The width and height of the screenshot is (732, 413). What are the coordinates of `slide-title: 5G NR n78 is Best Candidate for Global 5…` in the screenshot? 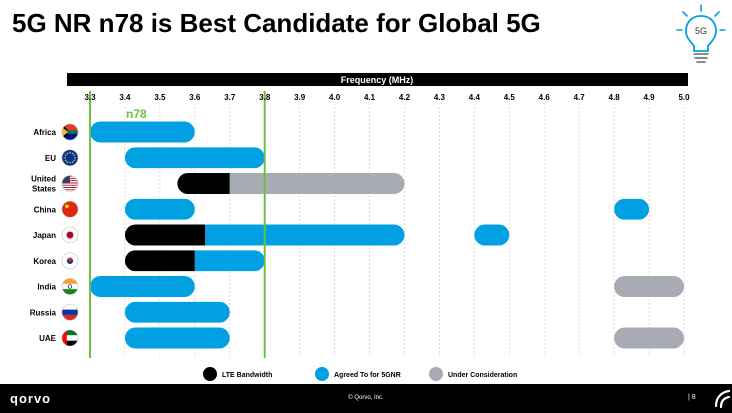 It's located at (276, 23).